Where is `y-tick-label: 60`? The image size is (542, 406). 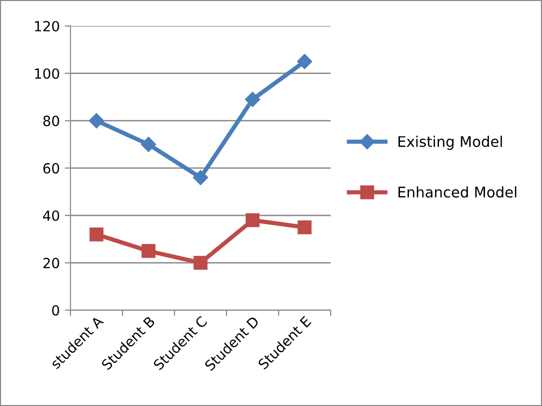
y-tick-label: 60 is located at coordinates (51, 168).